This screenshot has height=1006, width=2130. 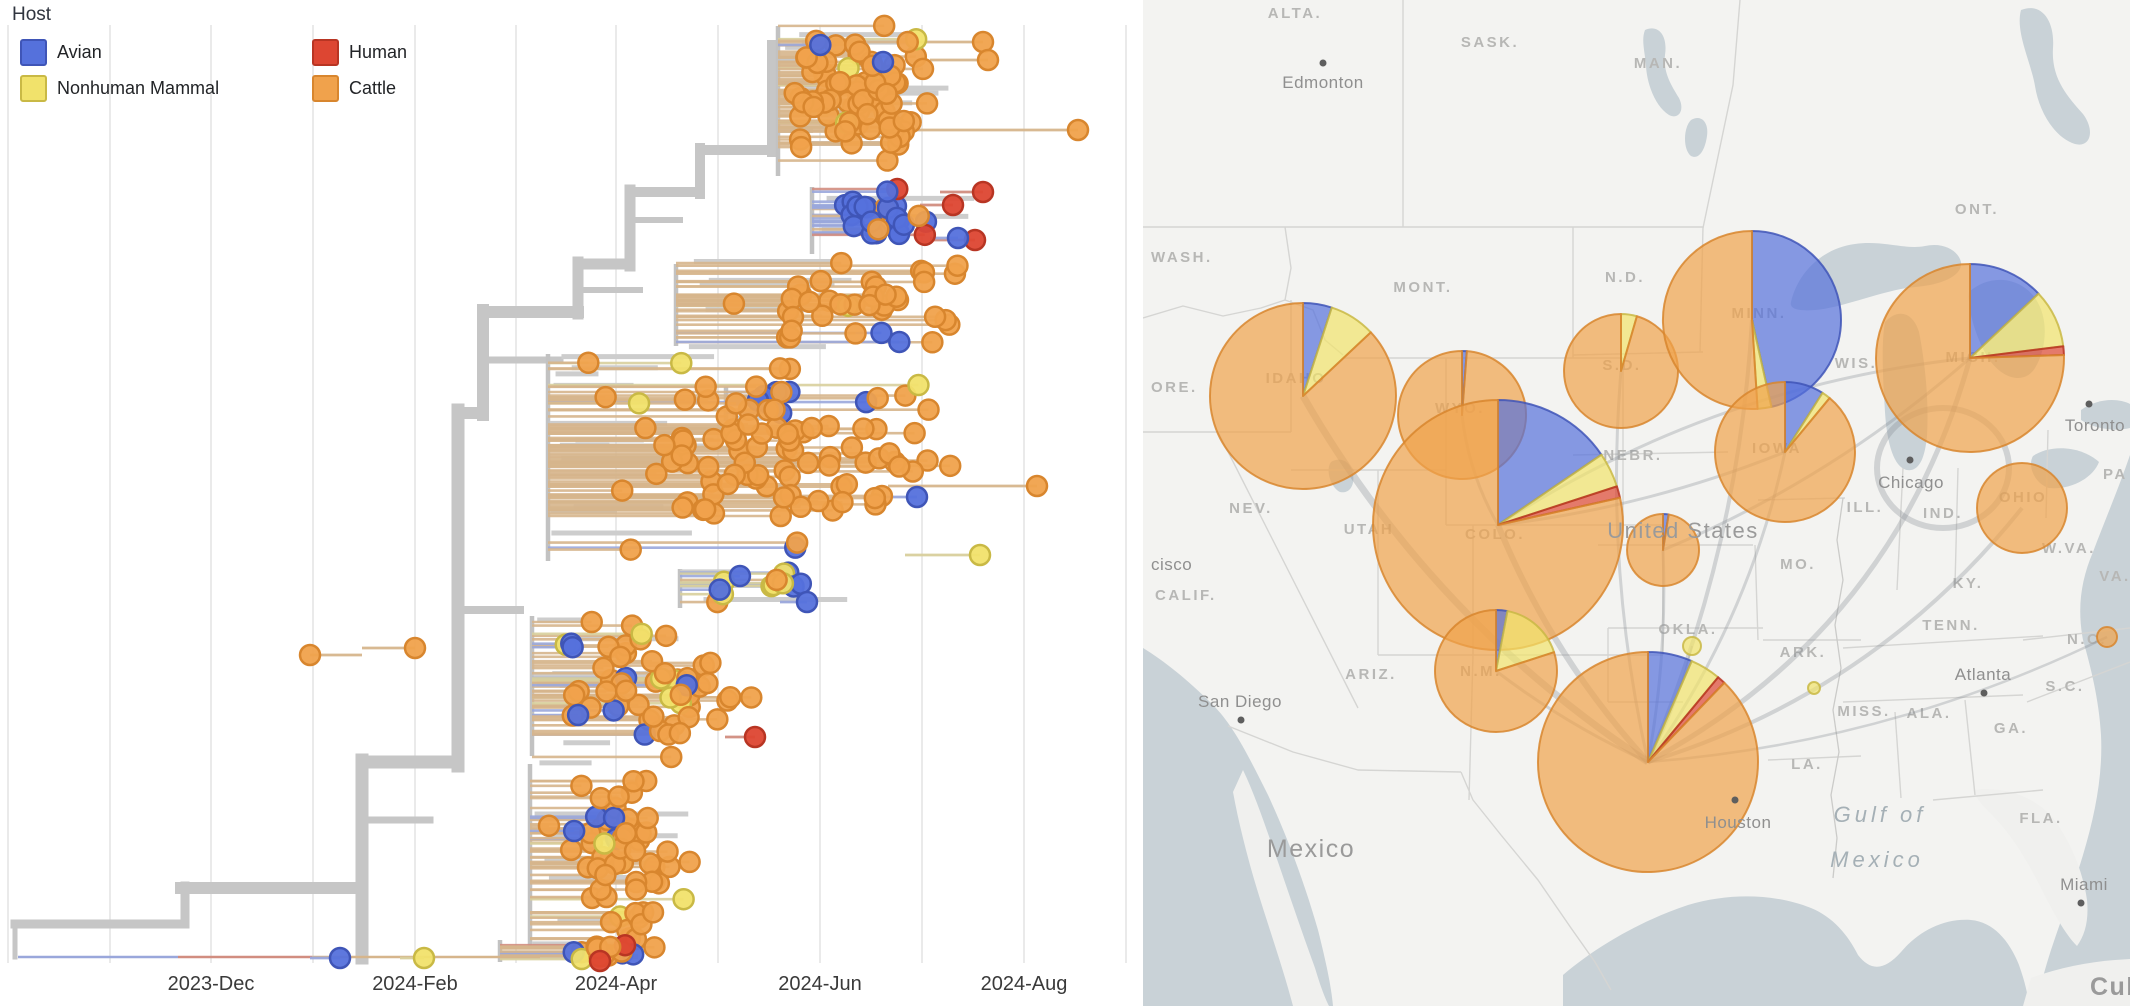 I want to click on map-pie-texas, so click(x=1647, y=762).